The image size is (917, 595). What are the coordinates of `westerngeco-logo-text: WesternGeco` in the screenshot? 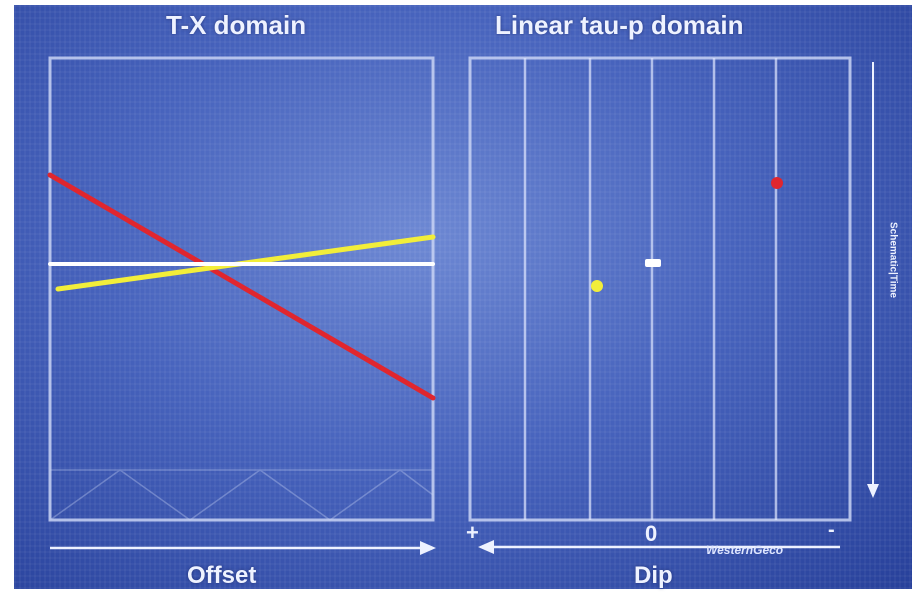 It's located at (745, 550).